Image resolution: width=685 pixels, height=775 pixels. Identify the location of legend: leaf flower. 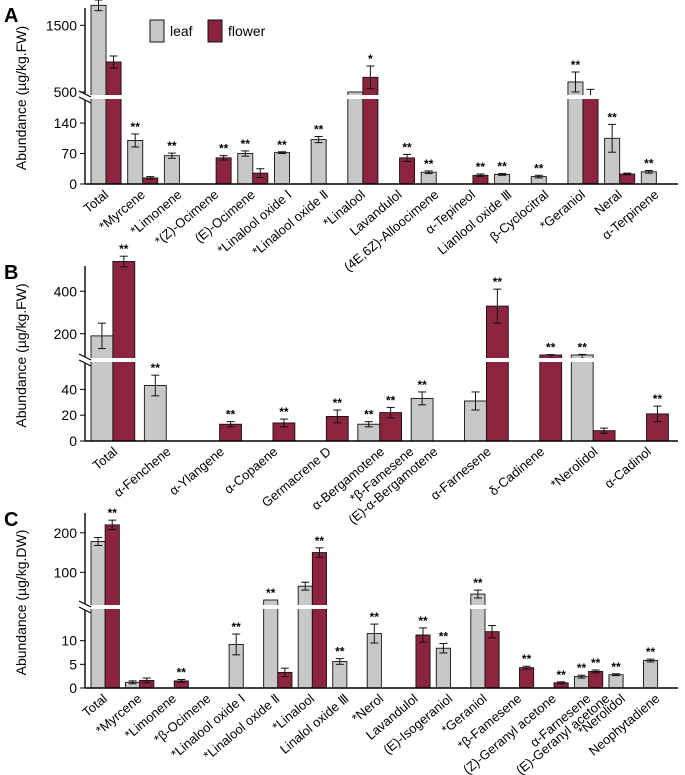
(207, 31).